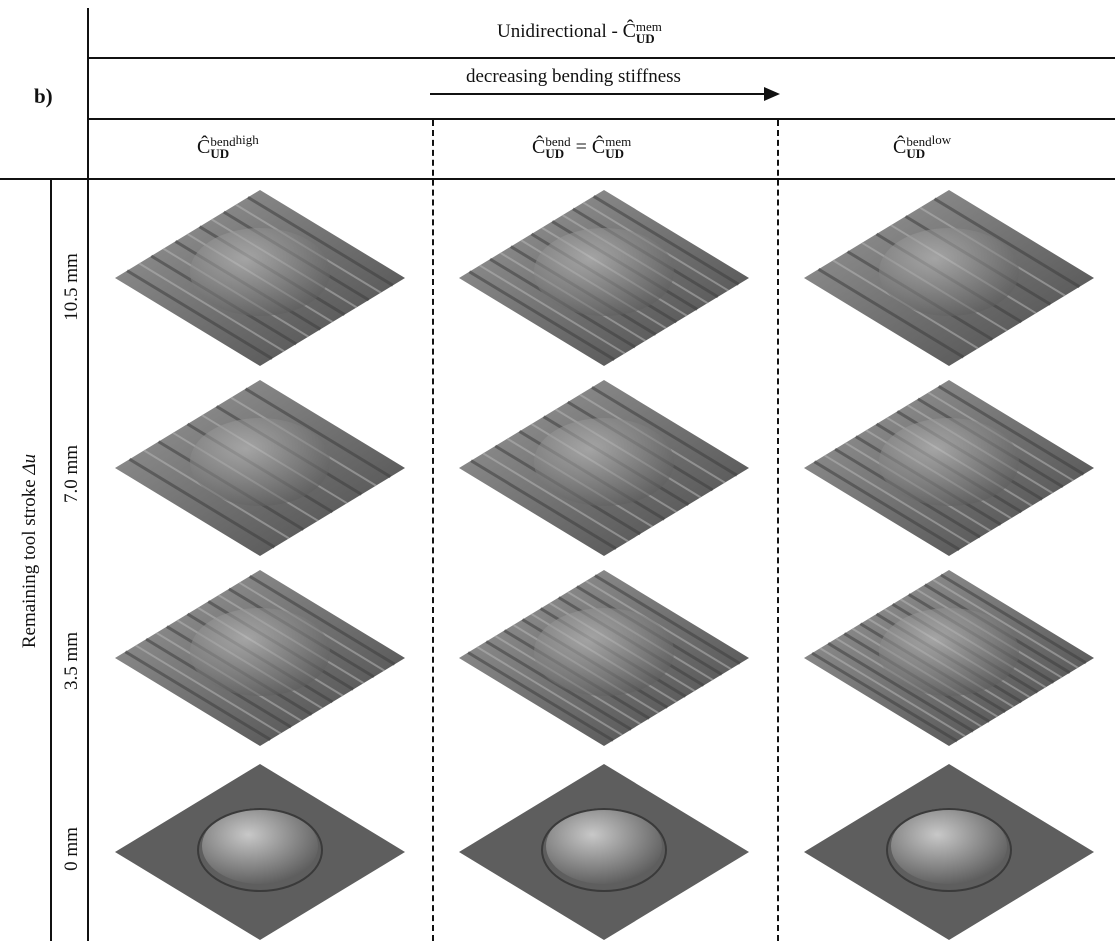 The width and height of the screenshot is (1115, 945). I want to click on group-title: Unidirectional - Ĉmem UD, so click(579, 32).